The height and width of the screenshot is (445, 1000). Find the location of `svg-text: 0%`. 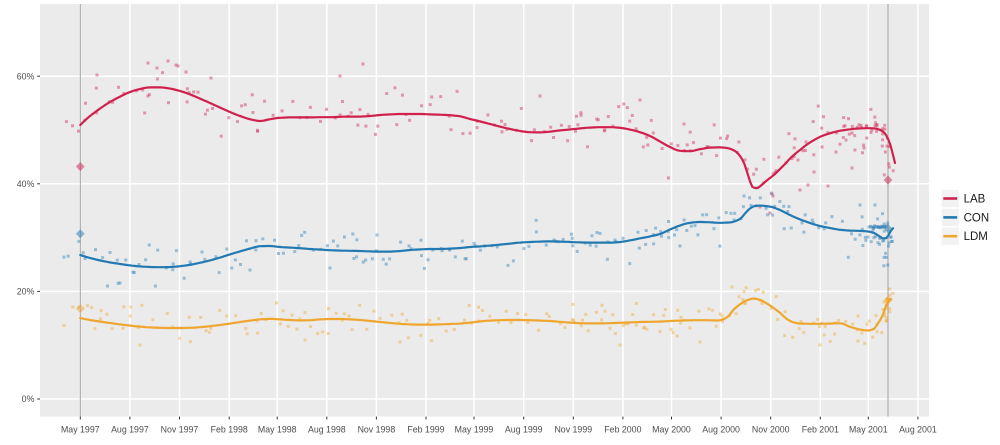

svg-text: 0% is located at coordinates (28, 399).